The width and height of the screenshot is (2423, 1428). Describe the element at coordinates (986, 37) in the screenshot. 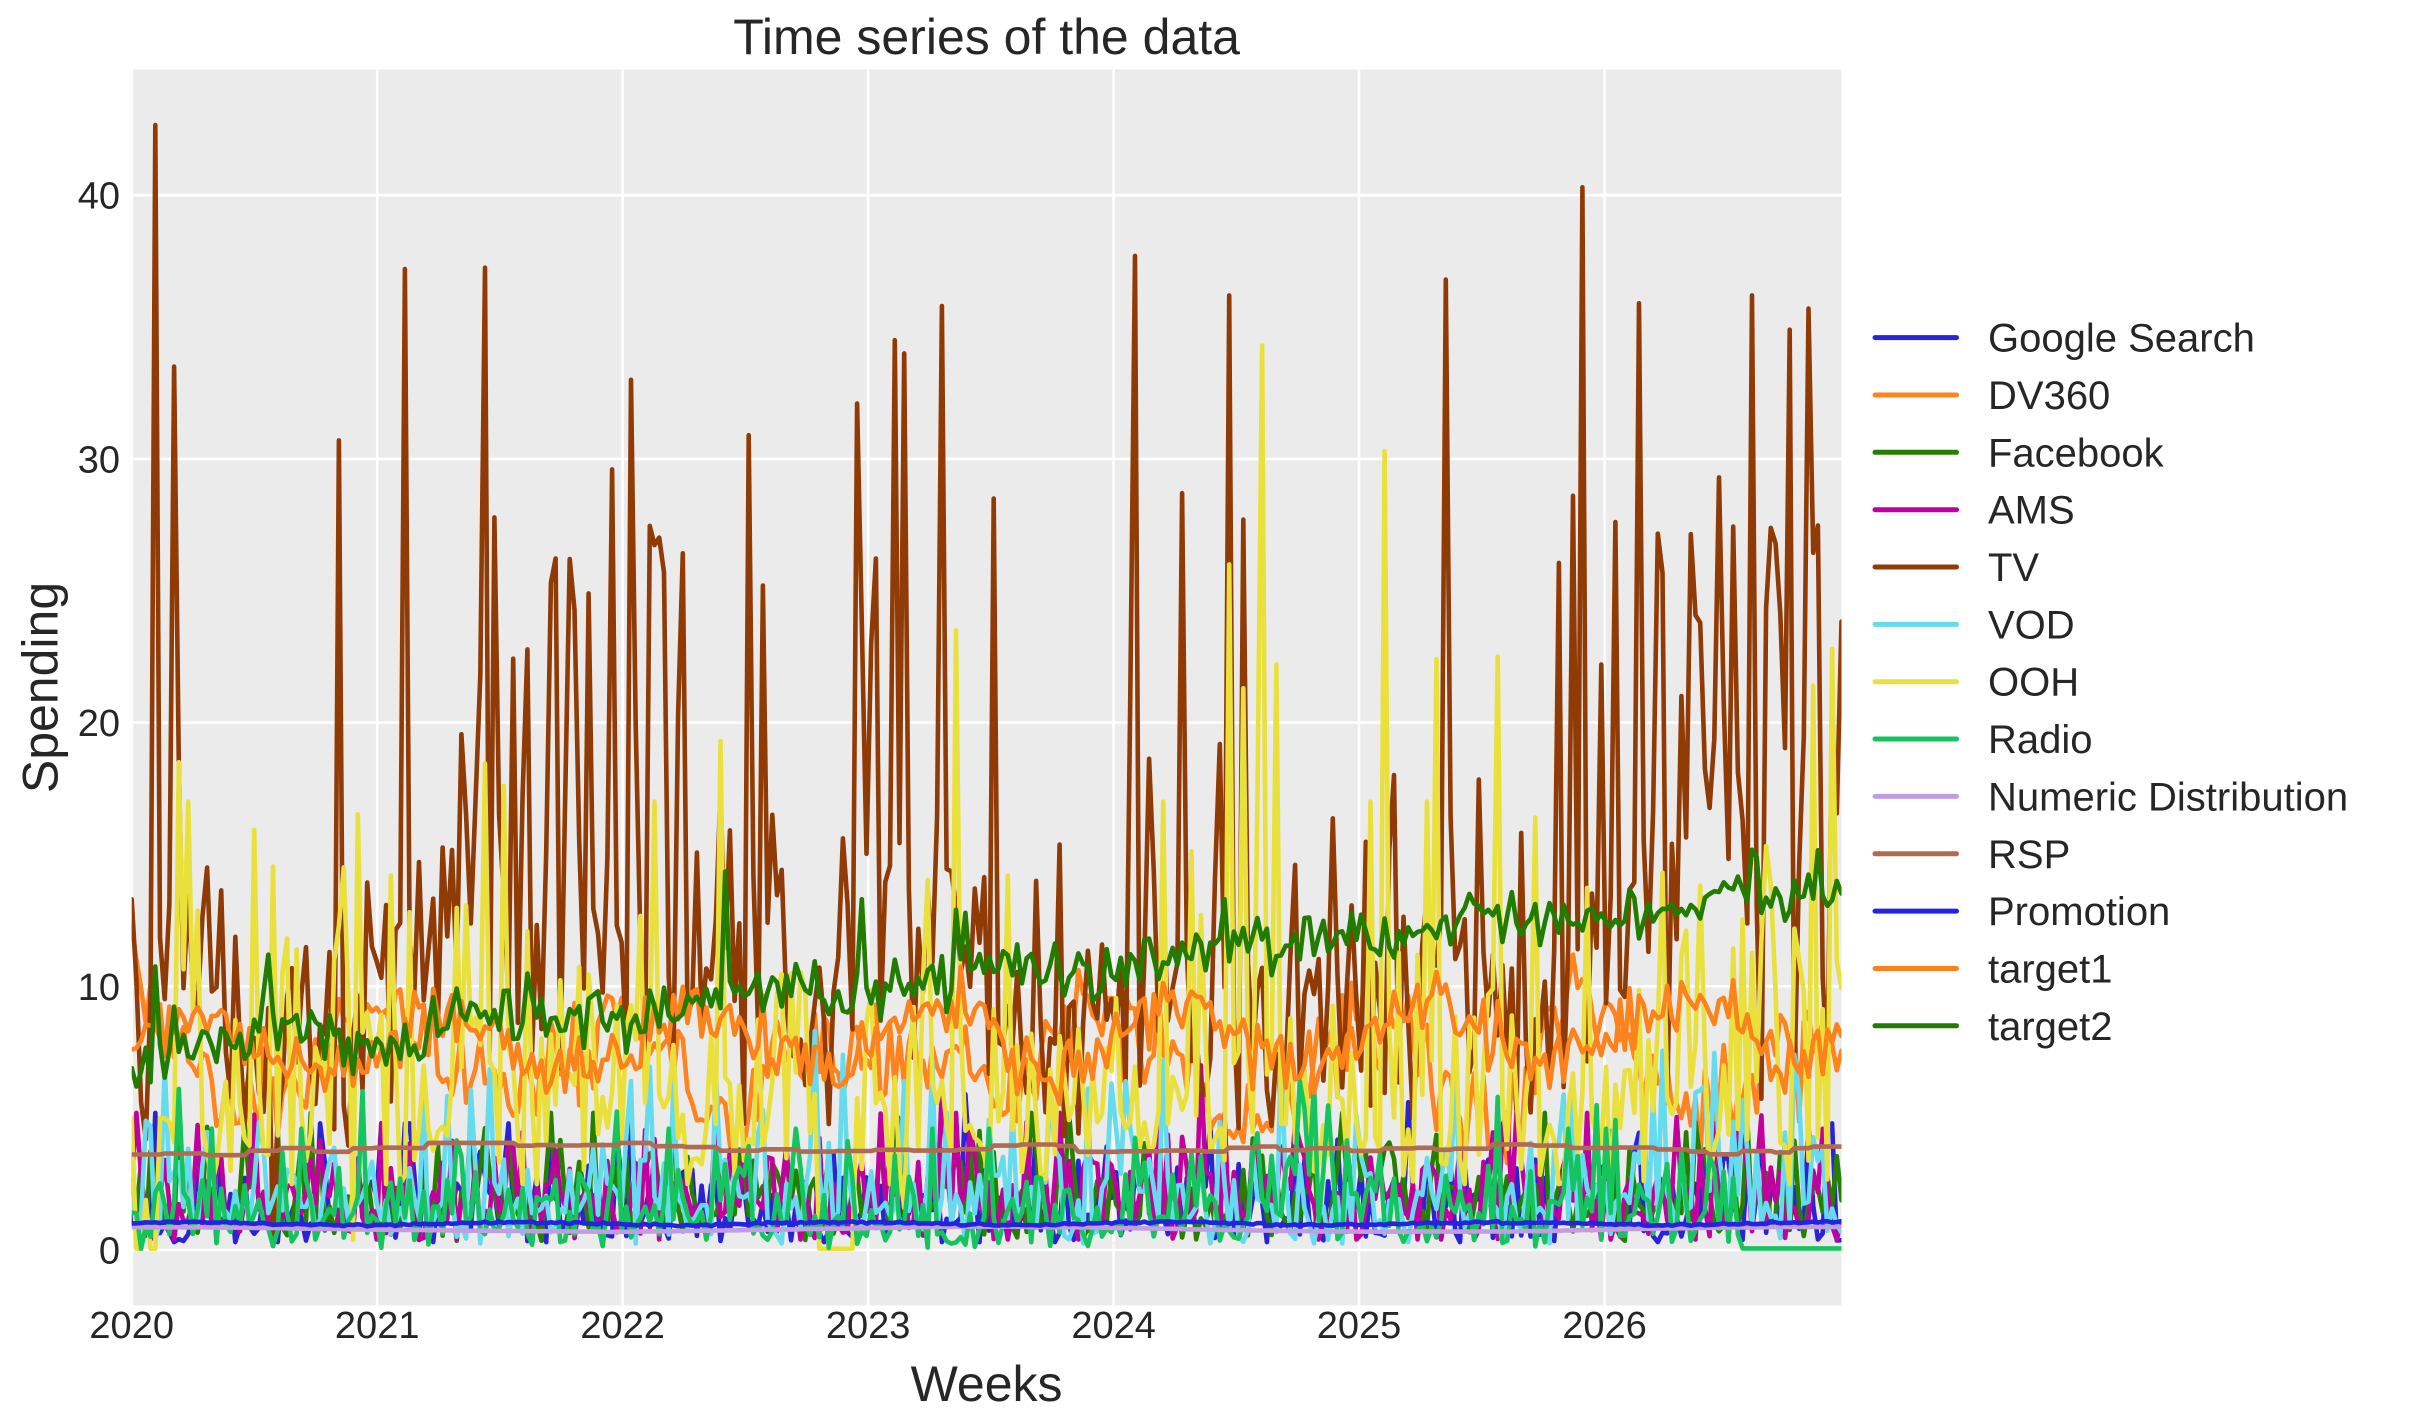

I see `svg-text: Time series of the data` at that location.